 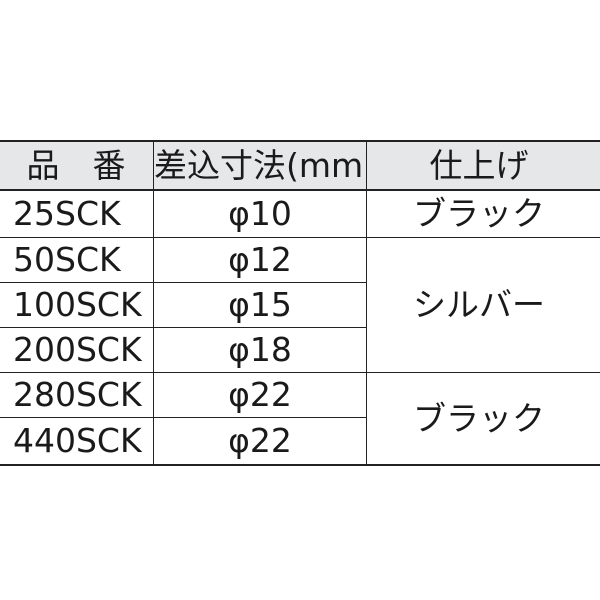 What do you see at coordinates (260, 305) in the screenshot?
I see `size-cell: φ15` at bounding box center [260, 305].